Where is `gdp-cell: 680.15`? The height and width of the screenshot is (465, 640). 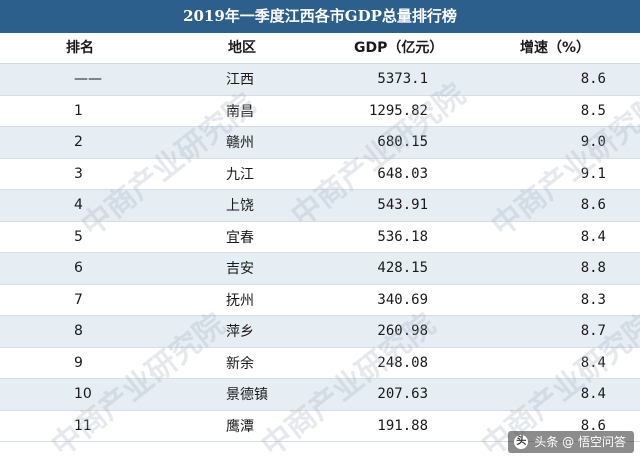
gdp-cell: 680.15 is located at coordinates (395, 142).